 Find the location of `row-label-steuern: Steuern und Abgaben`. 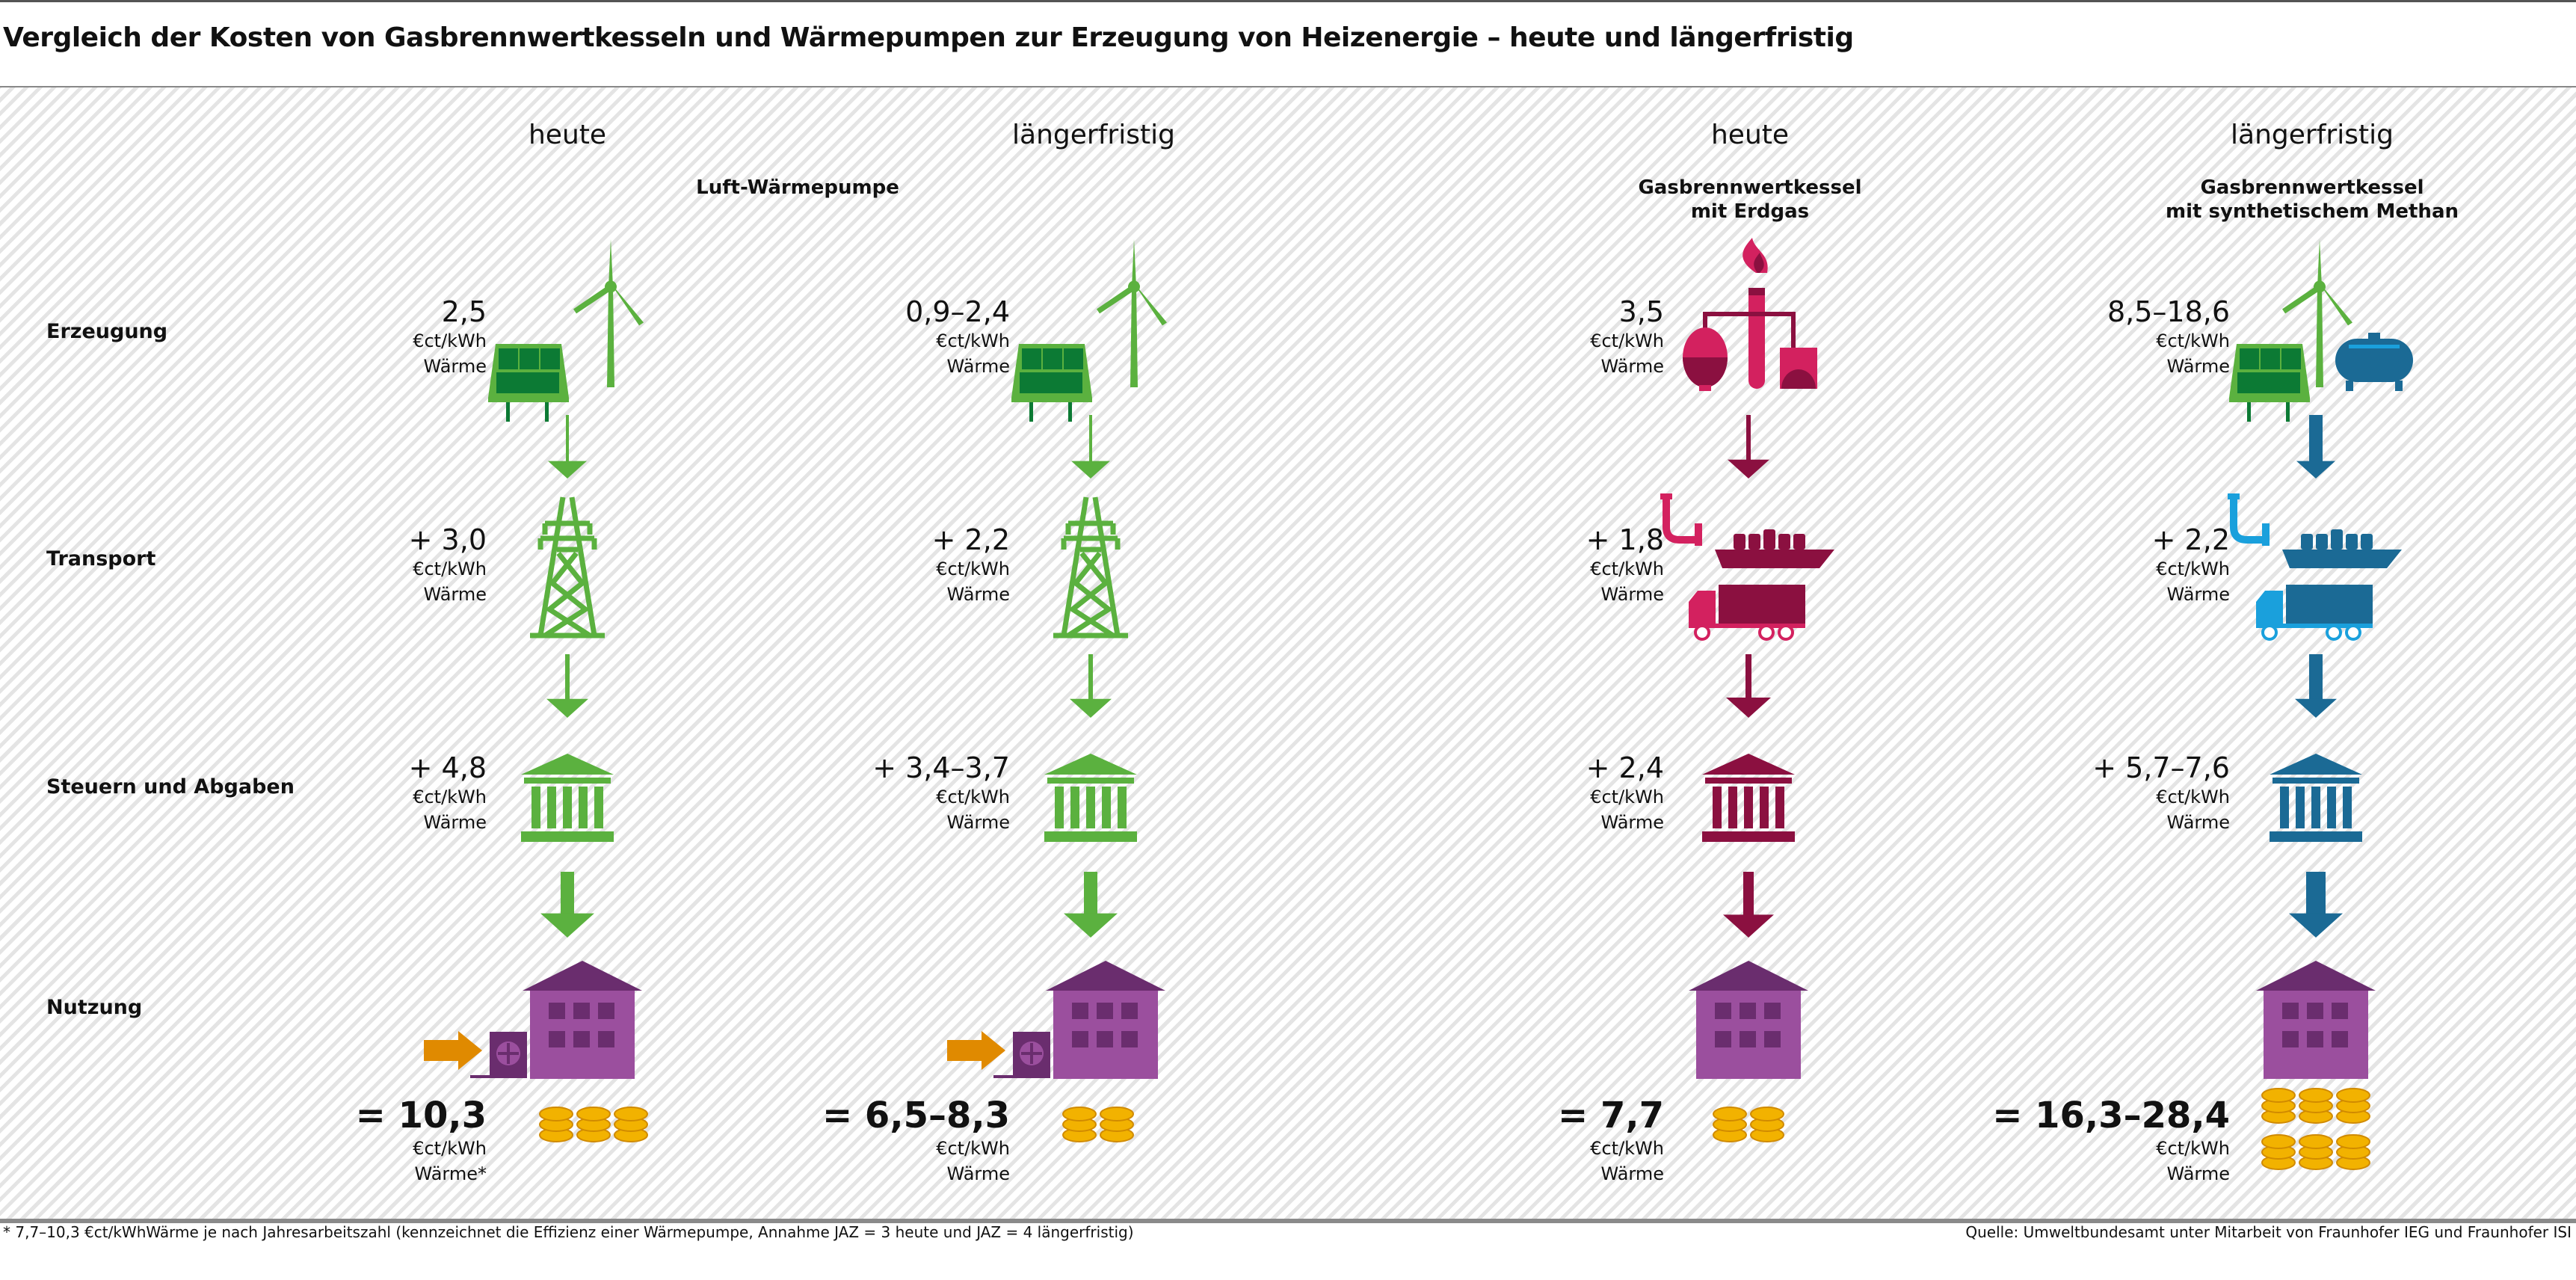

row-label-steuern: Steuern und Abgaben is located at coordinates (170, 787).